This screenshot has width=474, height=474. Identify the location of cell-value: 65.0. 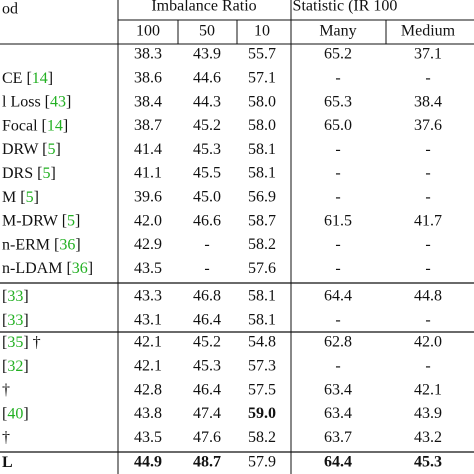
(338, 125).